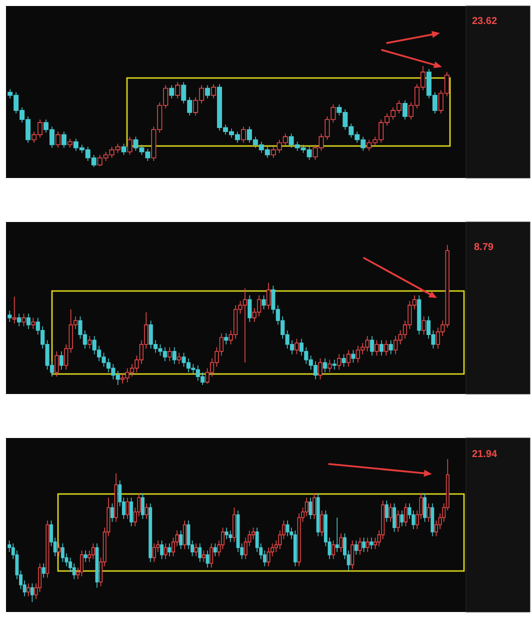  What do you see at coordinates (484, 247) in the screenshot?
I see `text: 8.79` at bounding box center [484, 247].